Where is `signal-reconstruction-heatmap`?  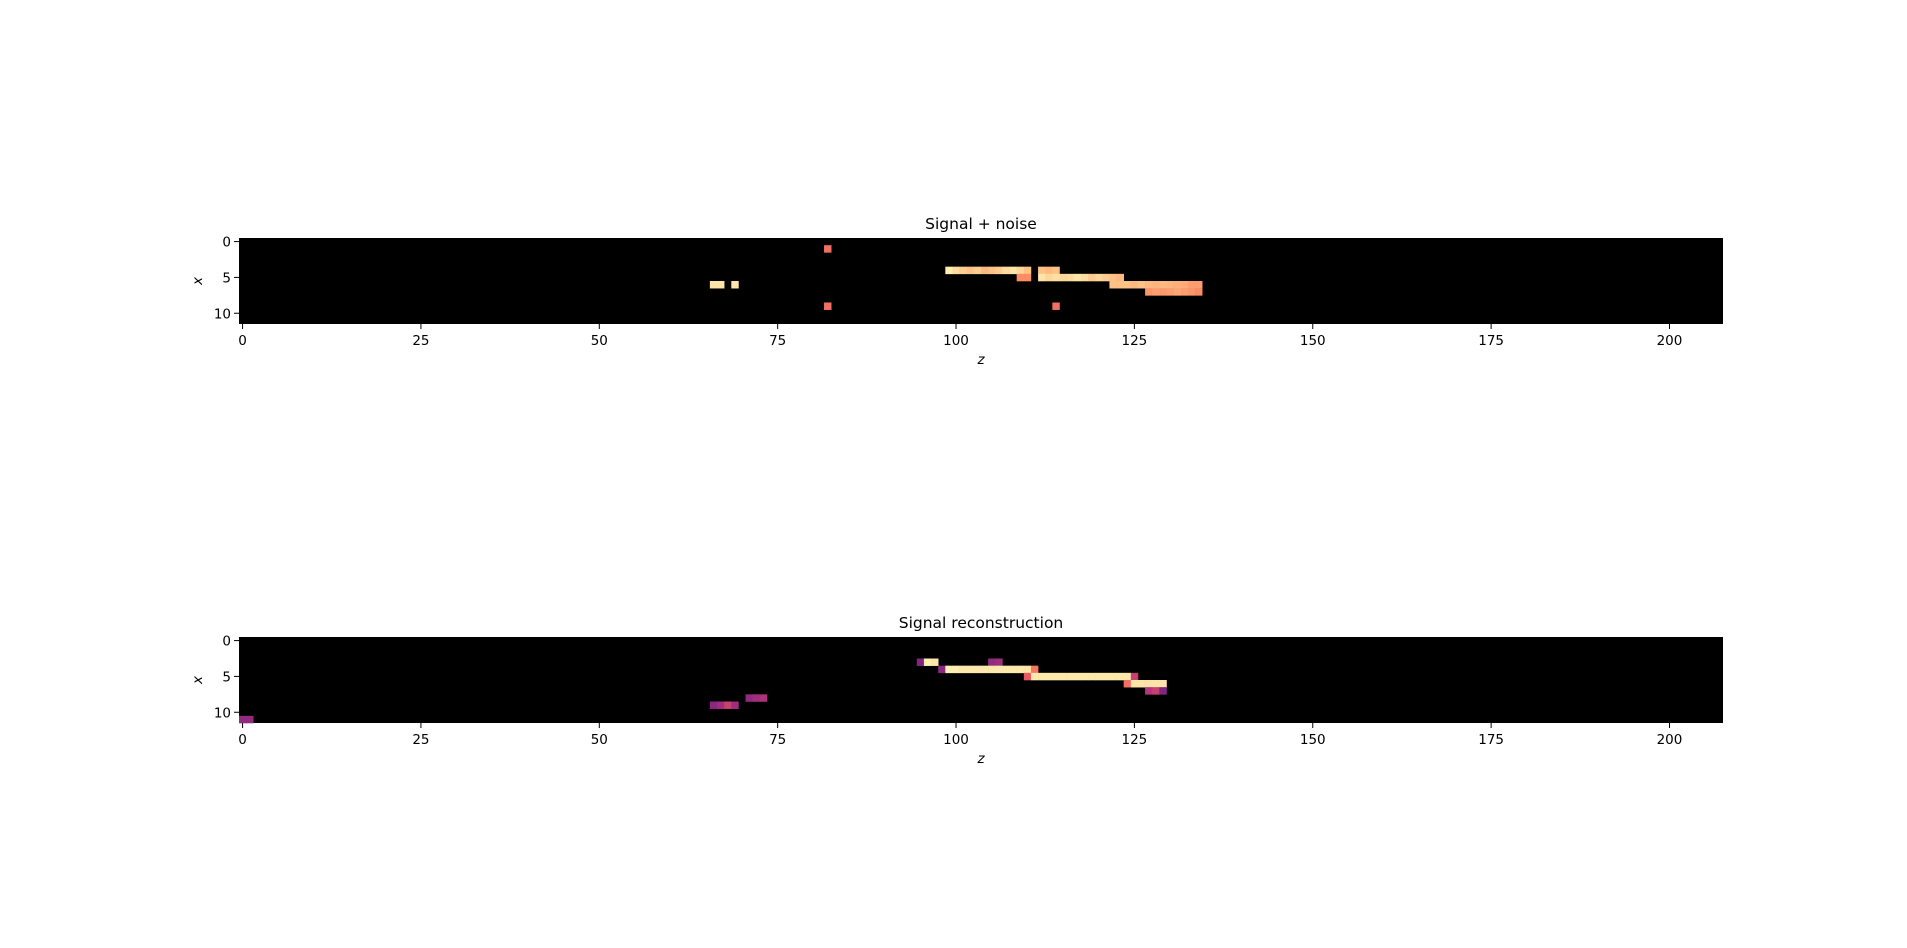
signal-reconstruction-heatmap is located at coordinates (981, 680).